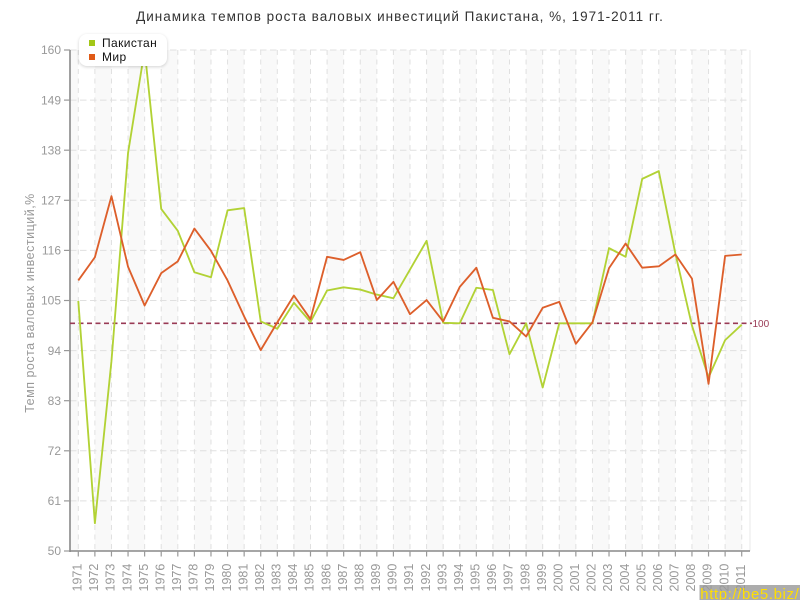 The image size is (800, 600). Describe the element at coordinates (293, 578) in the screenshot. I see `svg-text: 1984` at that location.